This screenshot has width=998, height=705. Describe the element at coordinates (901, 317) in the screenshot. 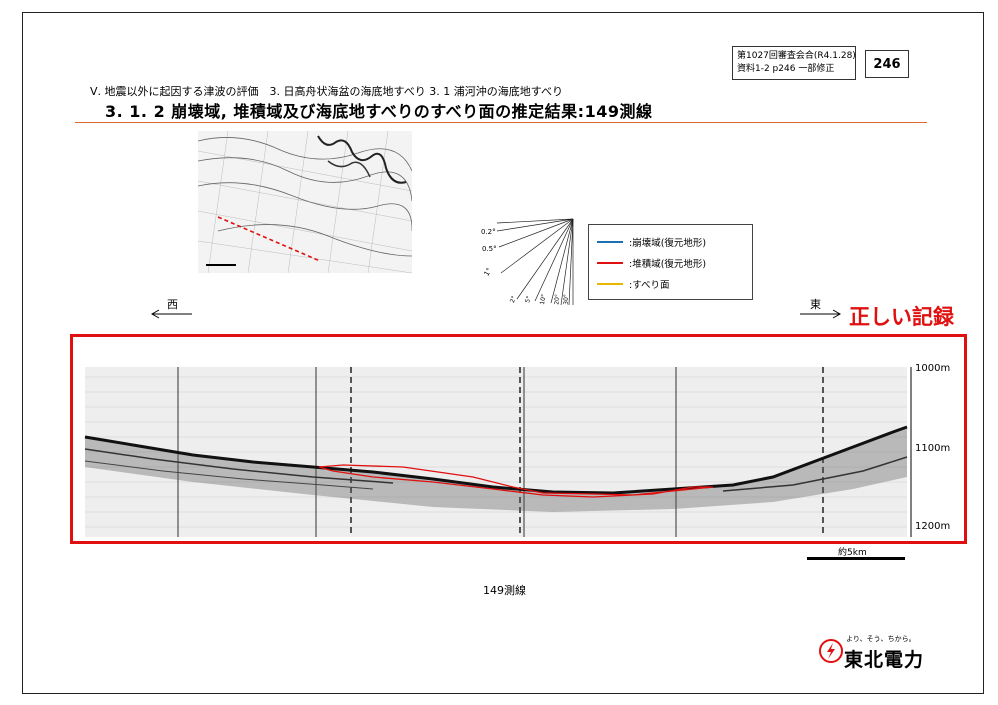

I see `correct-record-label: 正しい記録` at that location.